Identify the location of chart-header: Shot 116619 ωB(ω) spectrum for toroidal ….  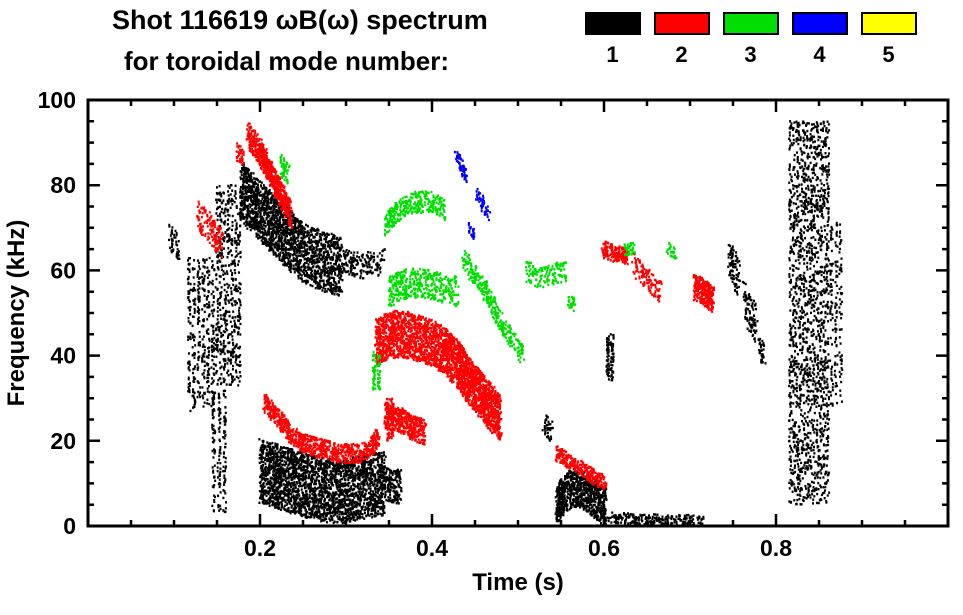
(481, 46).